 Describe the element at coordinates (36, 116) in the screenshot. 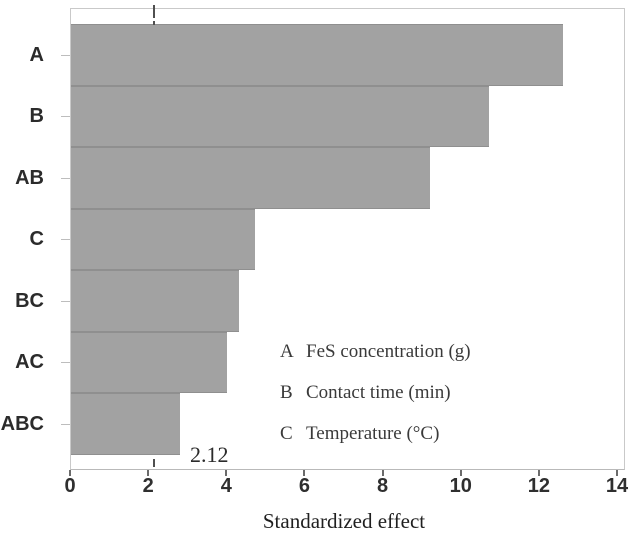

I see `category-label-B: B` at that location.